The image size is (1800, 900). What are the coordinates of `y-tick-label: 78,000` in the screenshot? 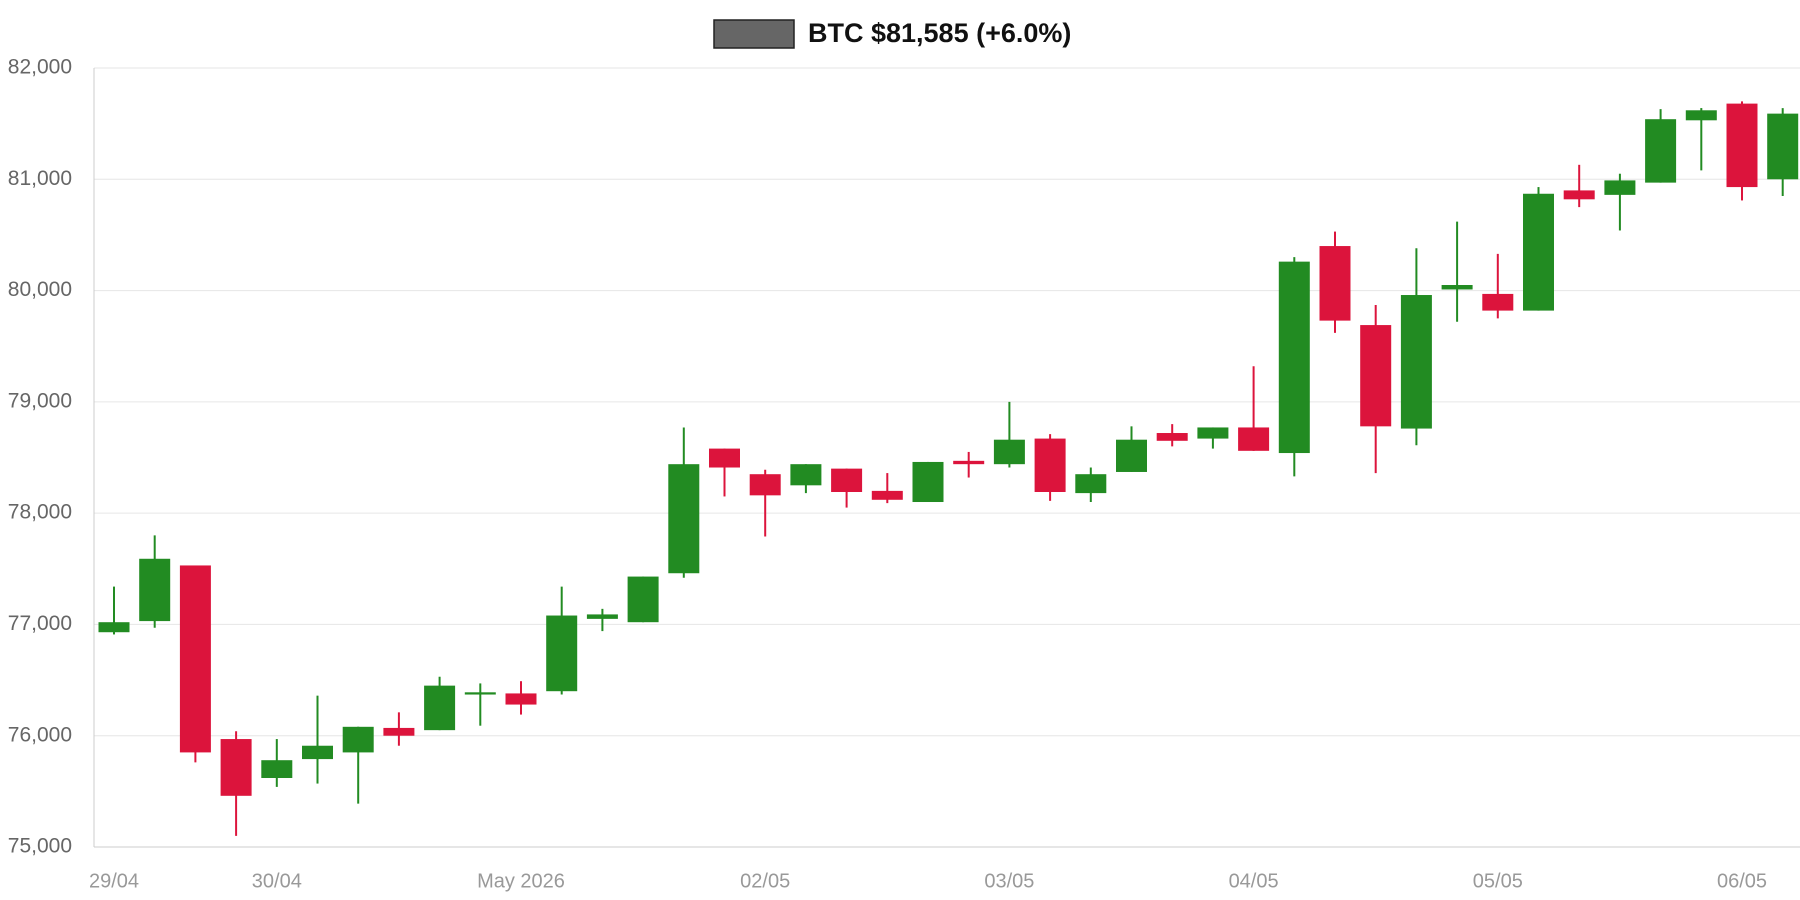 It's located at (40, 512).